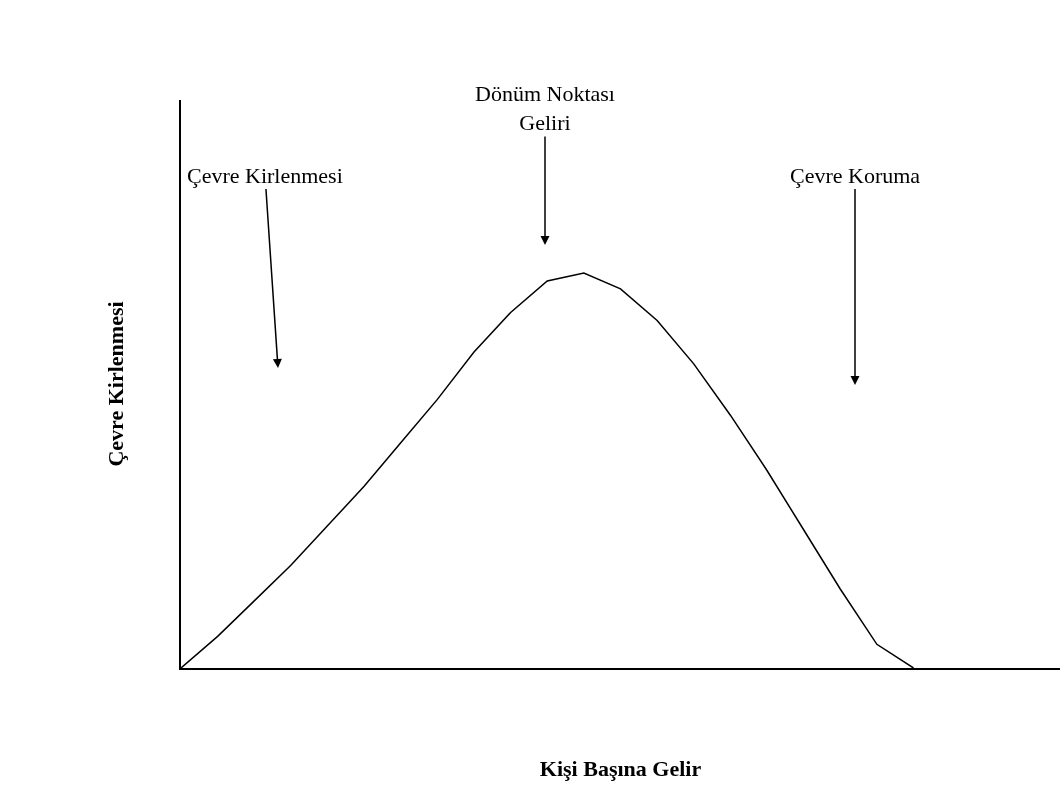  I want to click on text: Çevre Kirlenmesi, so click(265, 175).